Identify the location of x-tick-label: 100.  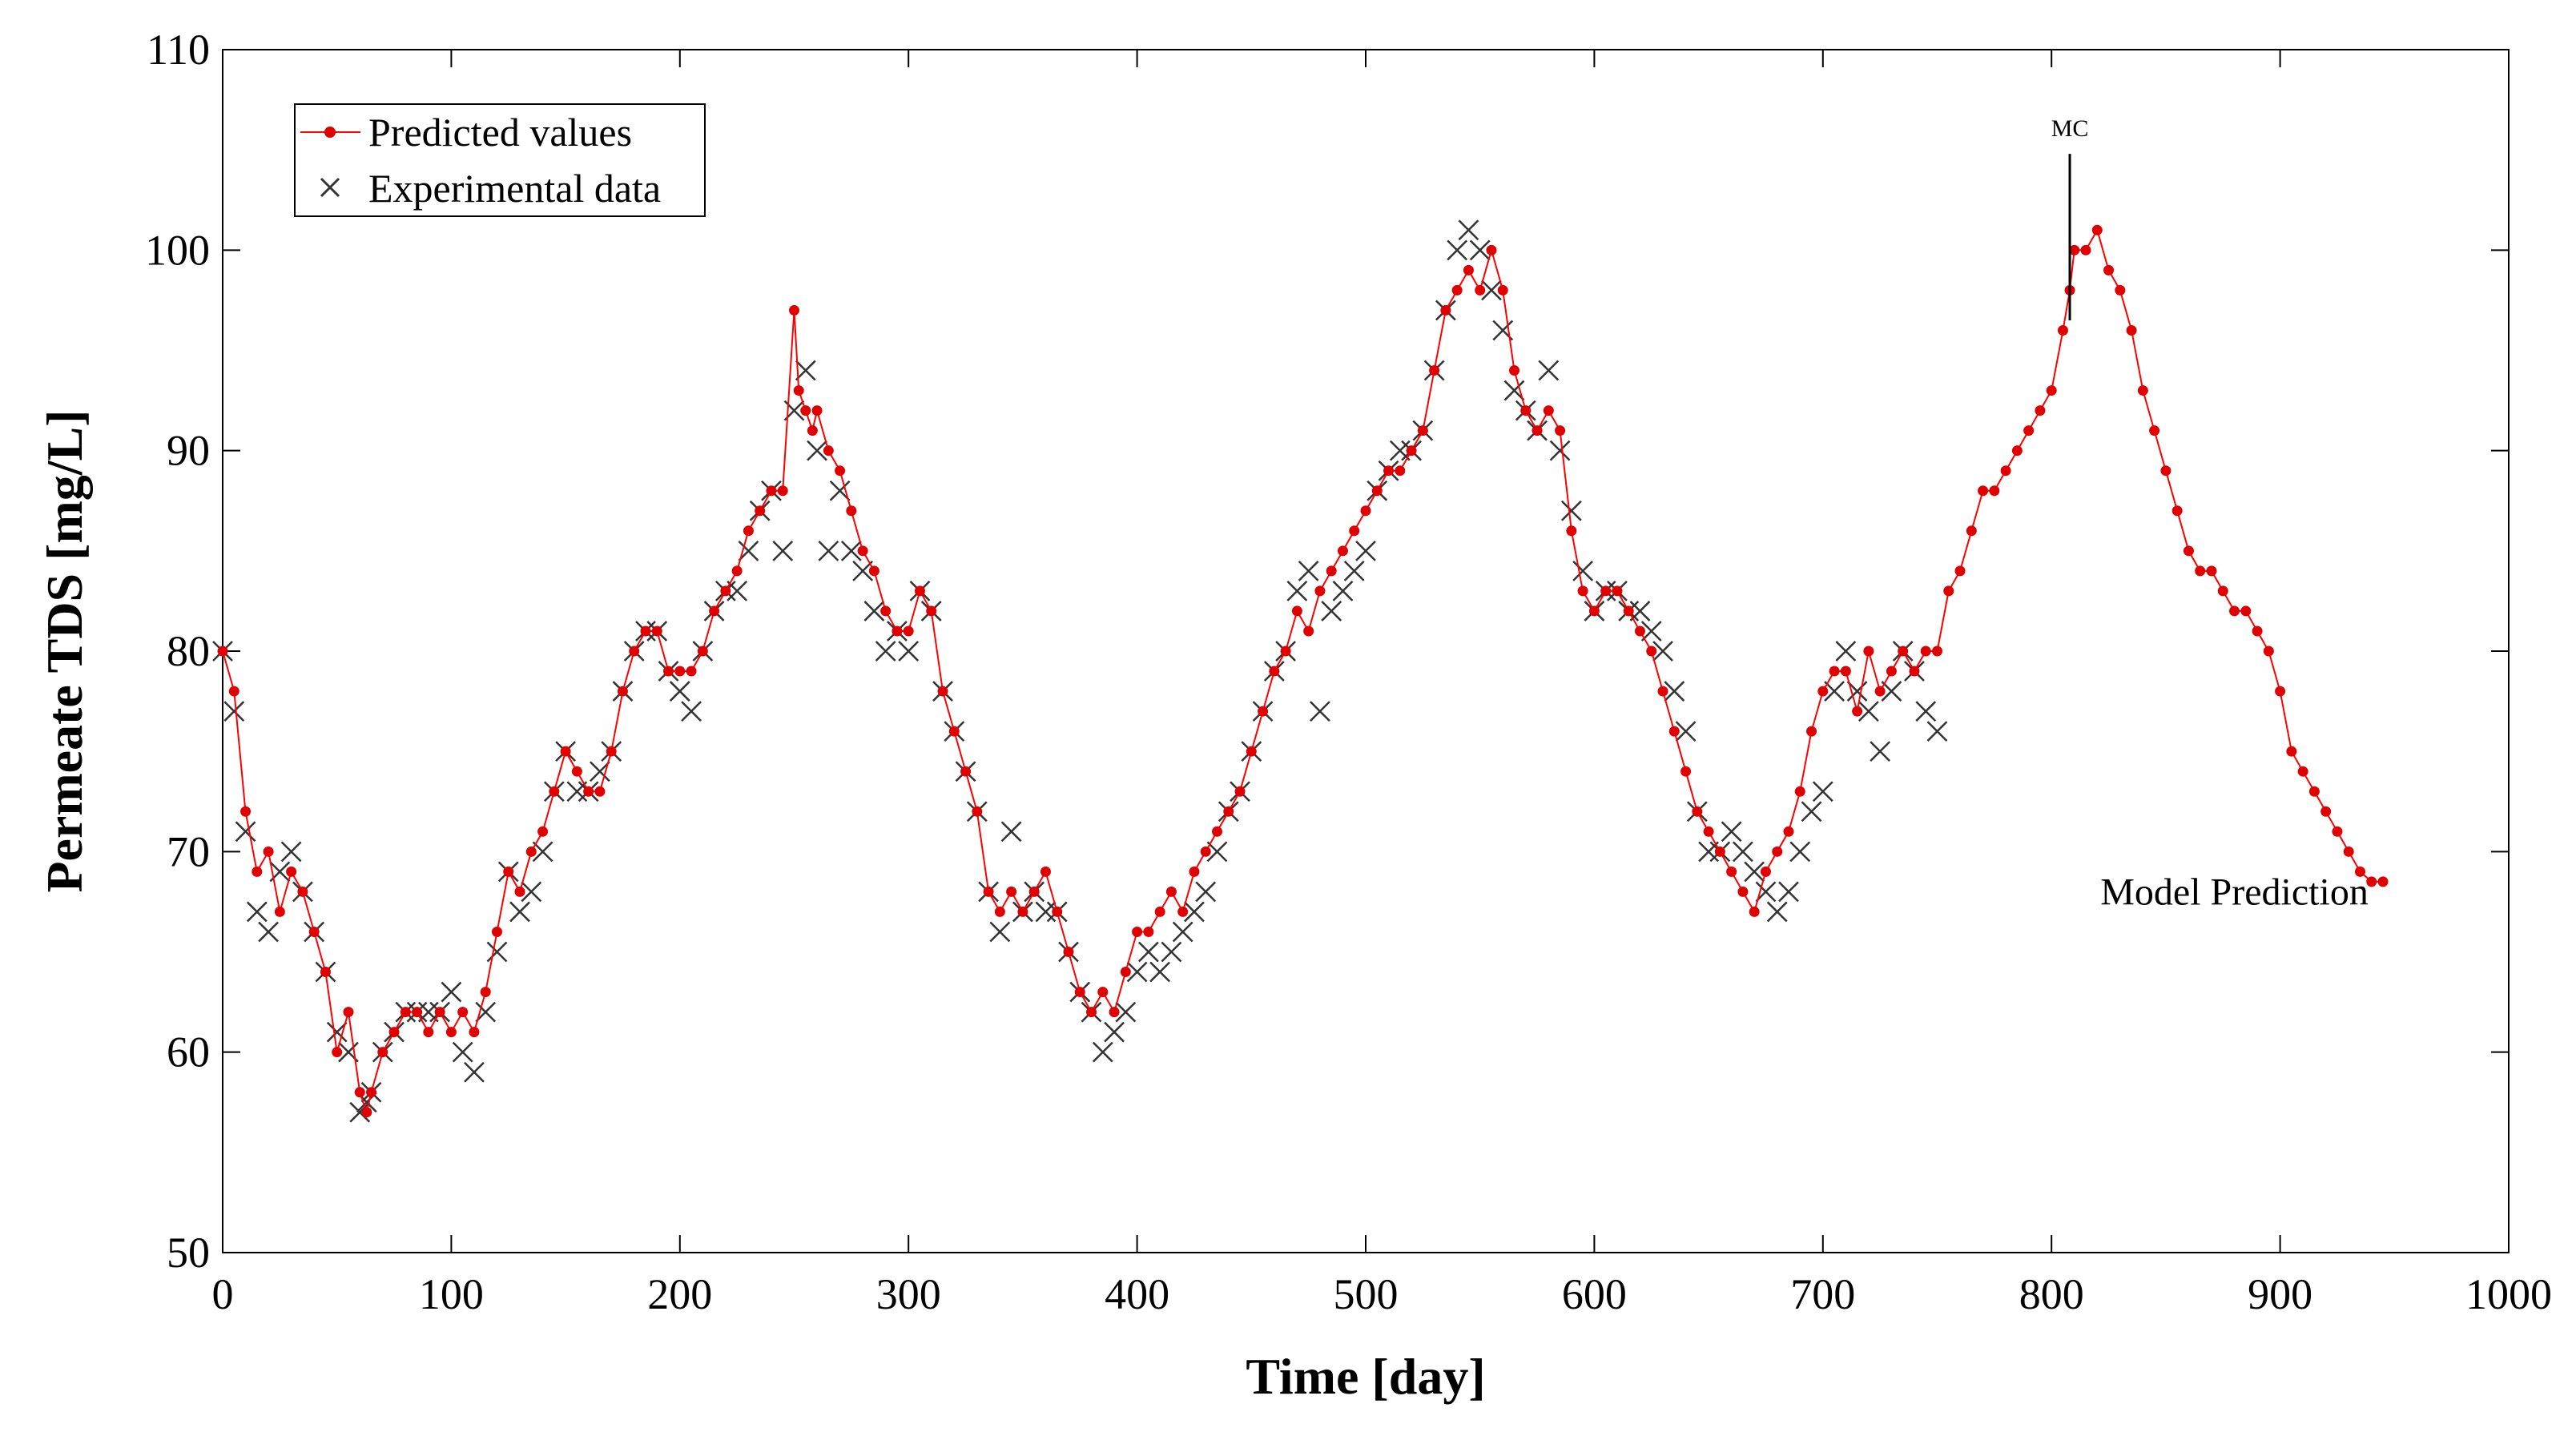
(451, 1294).